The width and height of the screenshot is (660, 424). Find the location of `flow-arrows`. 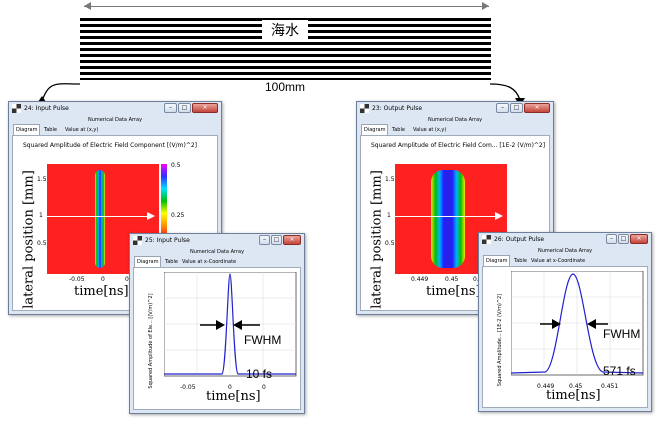

flow-arrows is located at coordinates (281, 94).